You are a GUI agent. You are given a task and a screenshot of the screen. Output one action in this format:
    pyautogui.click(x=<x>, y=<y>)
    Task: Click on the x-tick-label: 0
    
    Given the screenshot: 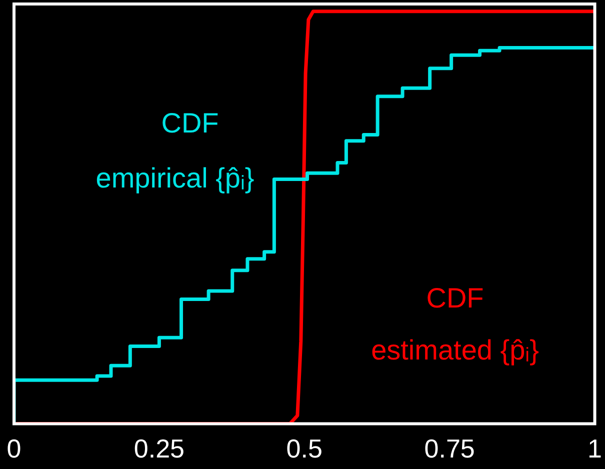 What is the action you would take?
    pyautogui.click(x=14, y=449)
    